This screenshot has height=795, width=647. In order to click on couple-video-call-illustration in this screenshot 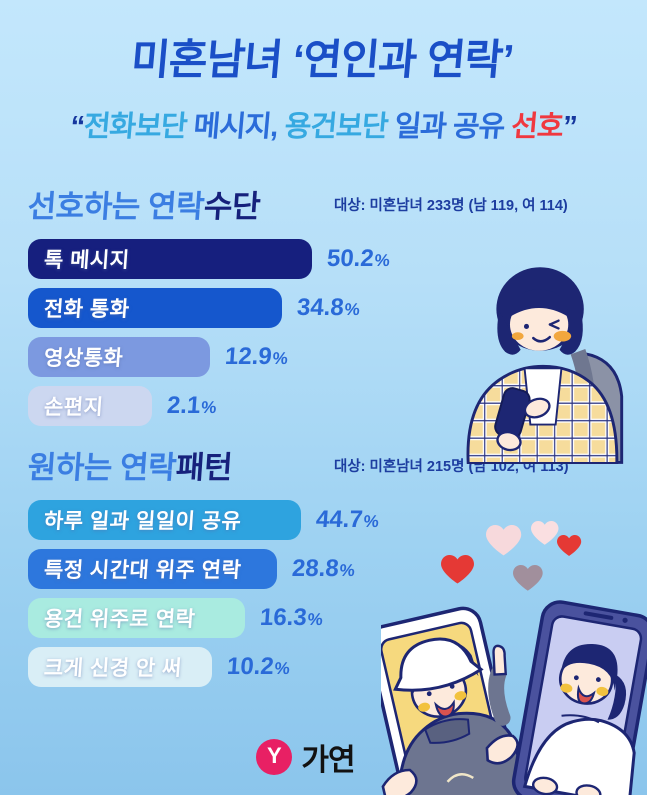, I will do `click(514, 658)`.